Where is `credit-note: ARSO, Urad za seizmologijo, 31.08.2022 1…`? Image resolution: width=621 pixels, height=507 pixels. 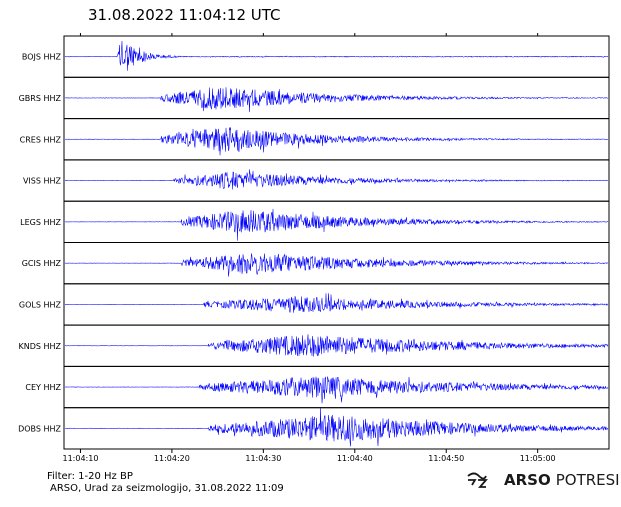 credit-note: ARSO, Urad za seizmologijo, 31.08.2022 1… is located at coordinates (167, 488).